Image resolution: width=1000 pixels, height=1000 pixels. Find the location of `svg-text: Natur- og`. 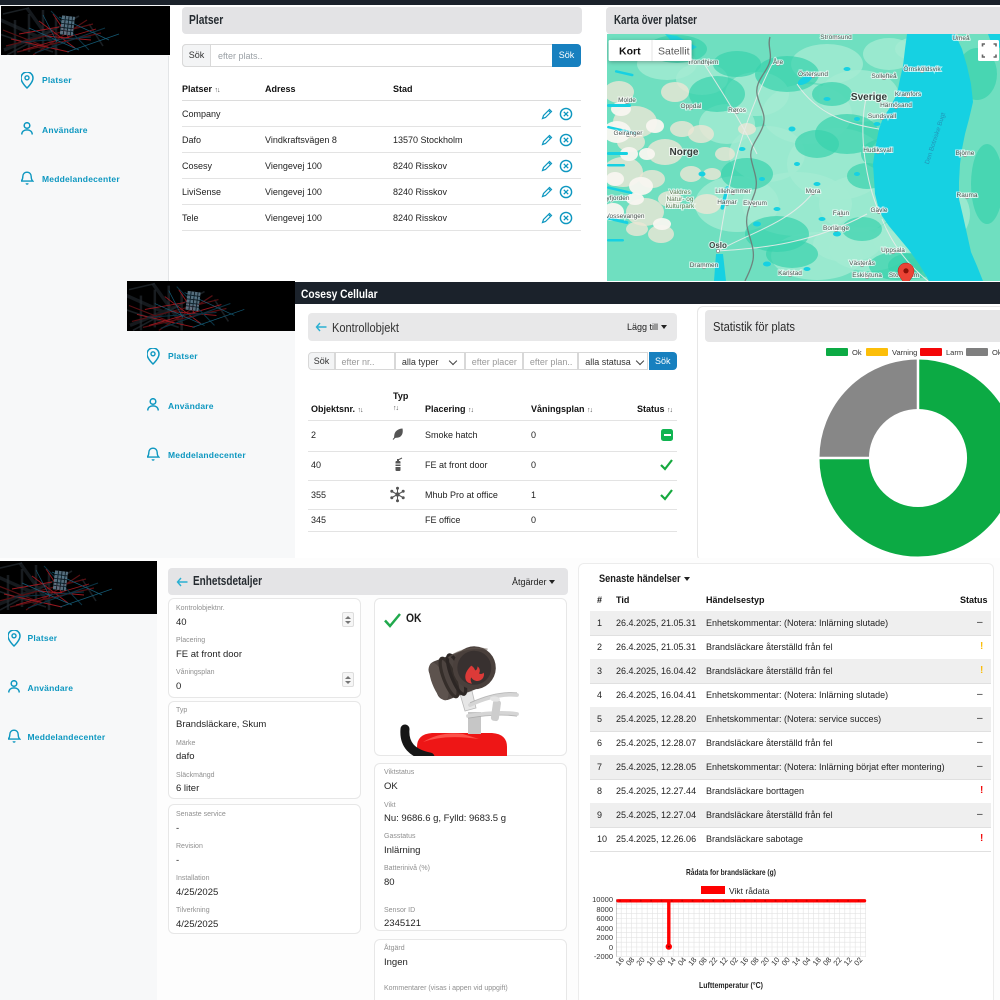

svg-text: Natur- og is located at coordinates (679, 199).